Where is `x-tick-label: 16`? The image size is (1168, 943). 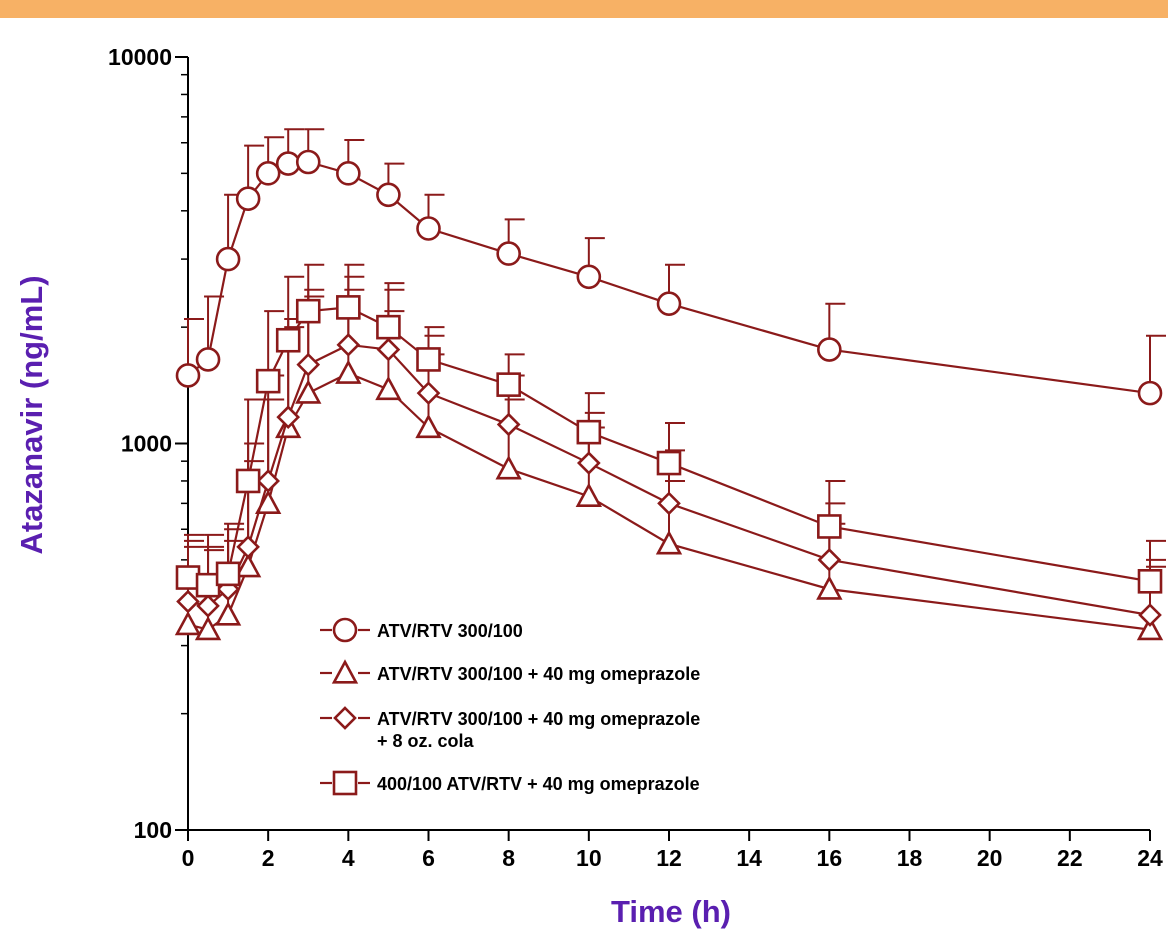
x-tick-label: 16 is located at coordinates (830, 858).